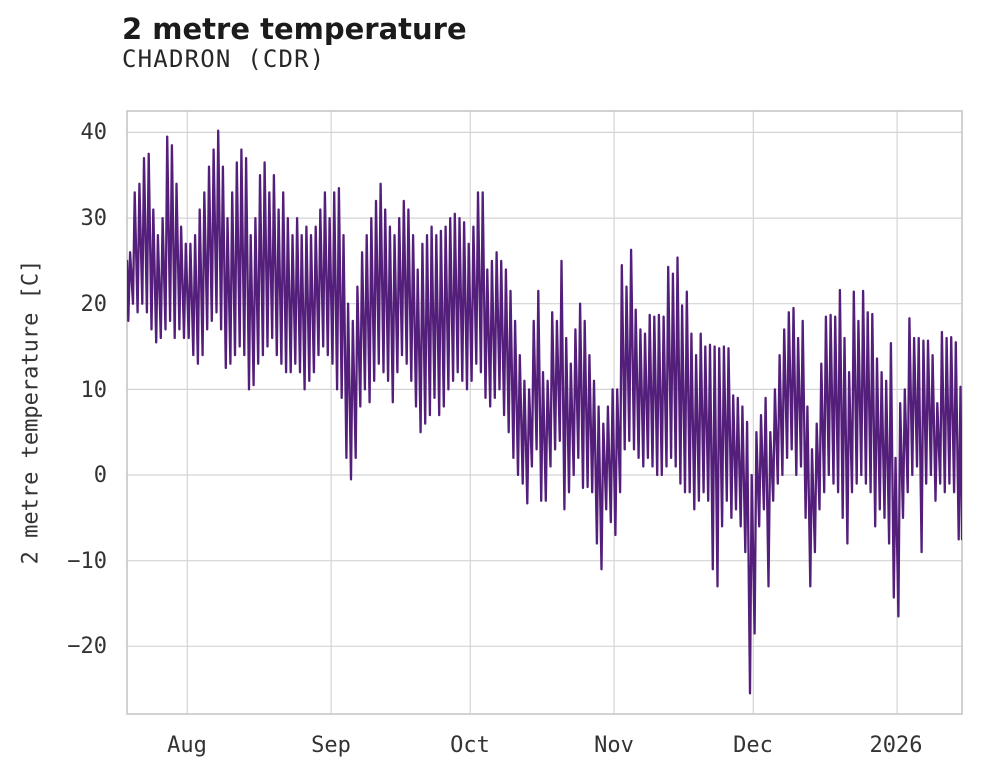 The width and height of the screenshot is (981, 782). What do you see at coordinates (187, 745) in the screenshot?
I see `x-tick-label: Aug` at bounding box center [187, 745].